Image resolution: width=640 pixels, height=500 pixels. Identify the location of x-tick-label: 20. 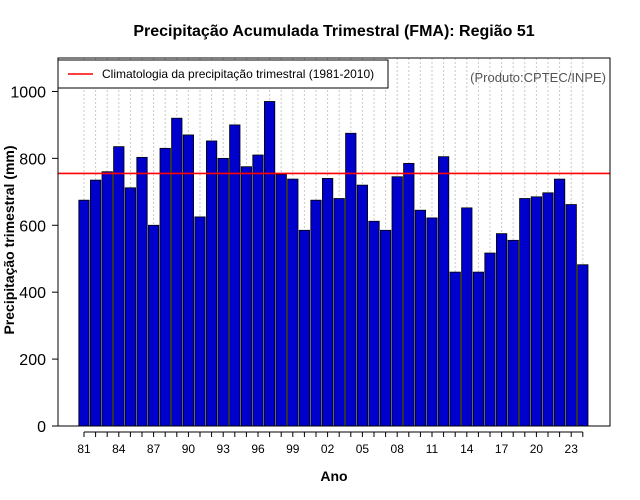
(537, 449).